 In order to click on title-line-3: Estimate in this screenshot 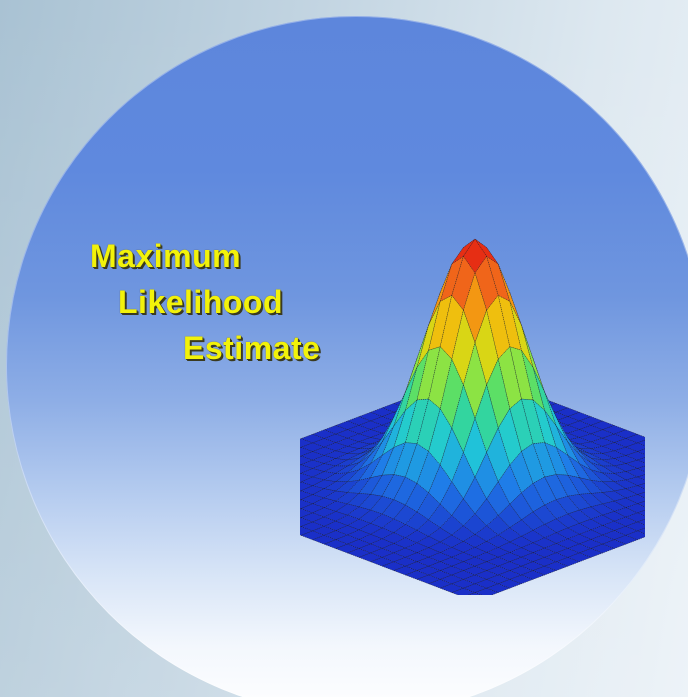, I will do `click(252, 348)`.